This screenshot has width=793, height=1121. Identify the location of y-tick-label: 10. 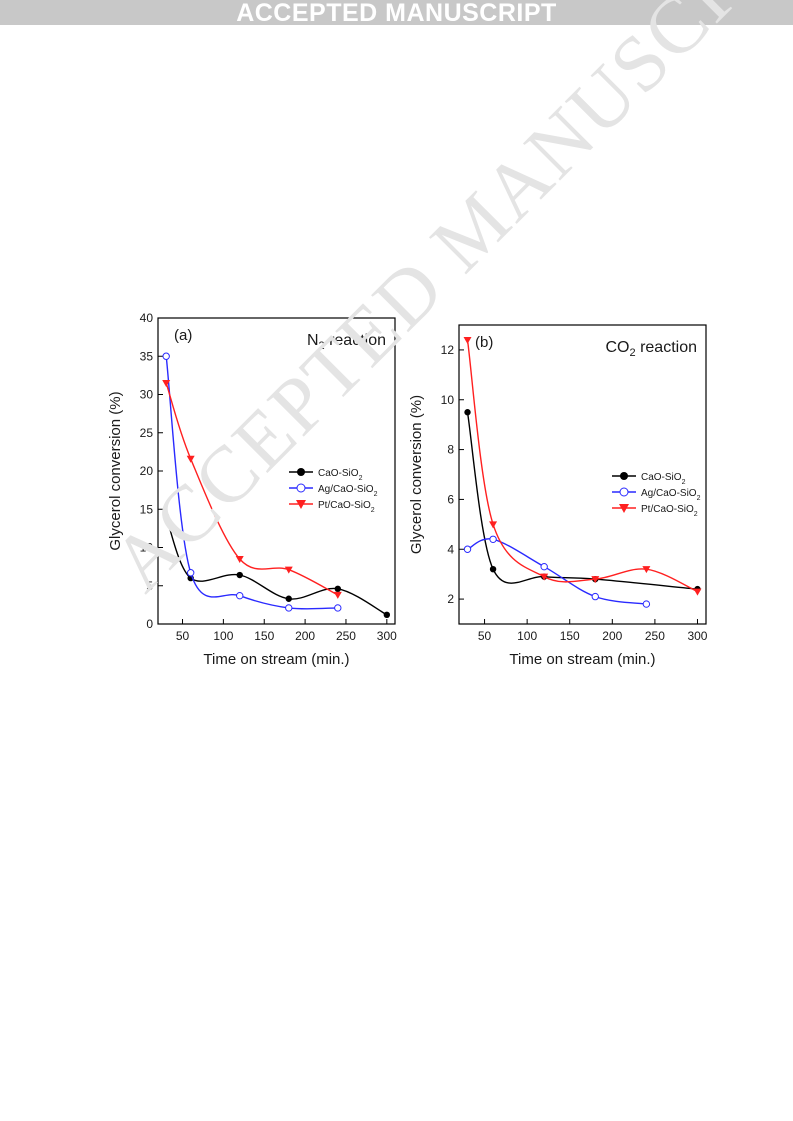
(448, 400).